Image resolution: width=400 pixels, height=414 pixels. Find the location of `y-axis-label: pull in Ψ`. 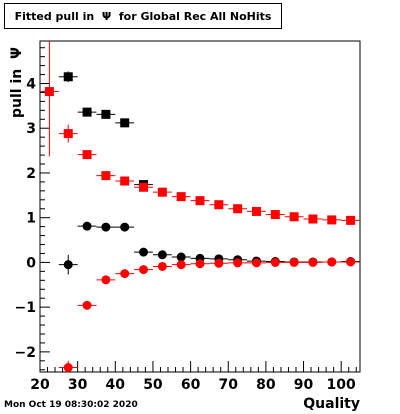

y-axis-label: pull in Ψ is located at coordinates (17, 82).